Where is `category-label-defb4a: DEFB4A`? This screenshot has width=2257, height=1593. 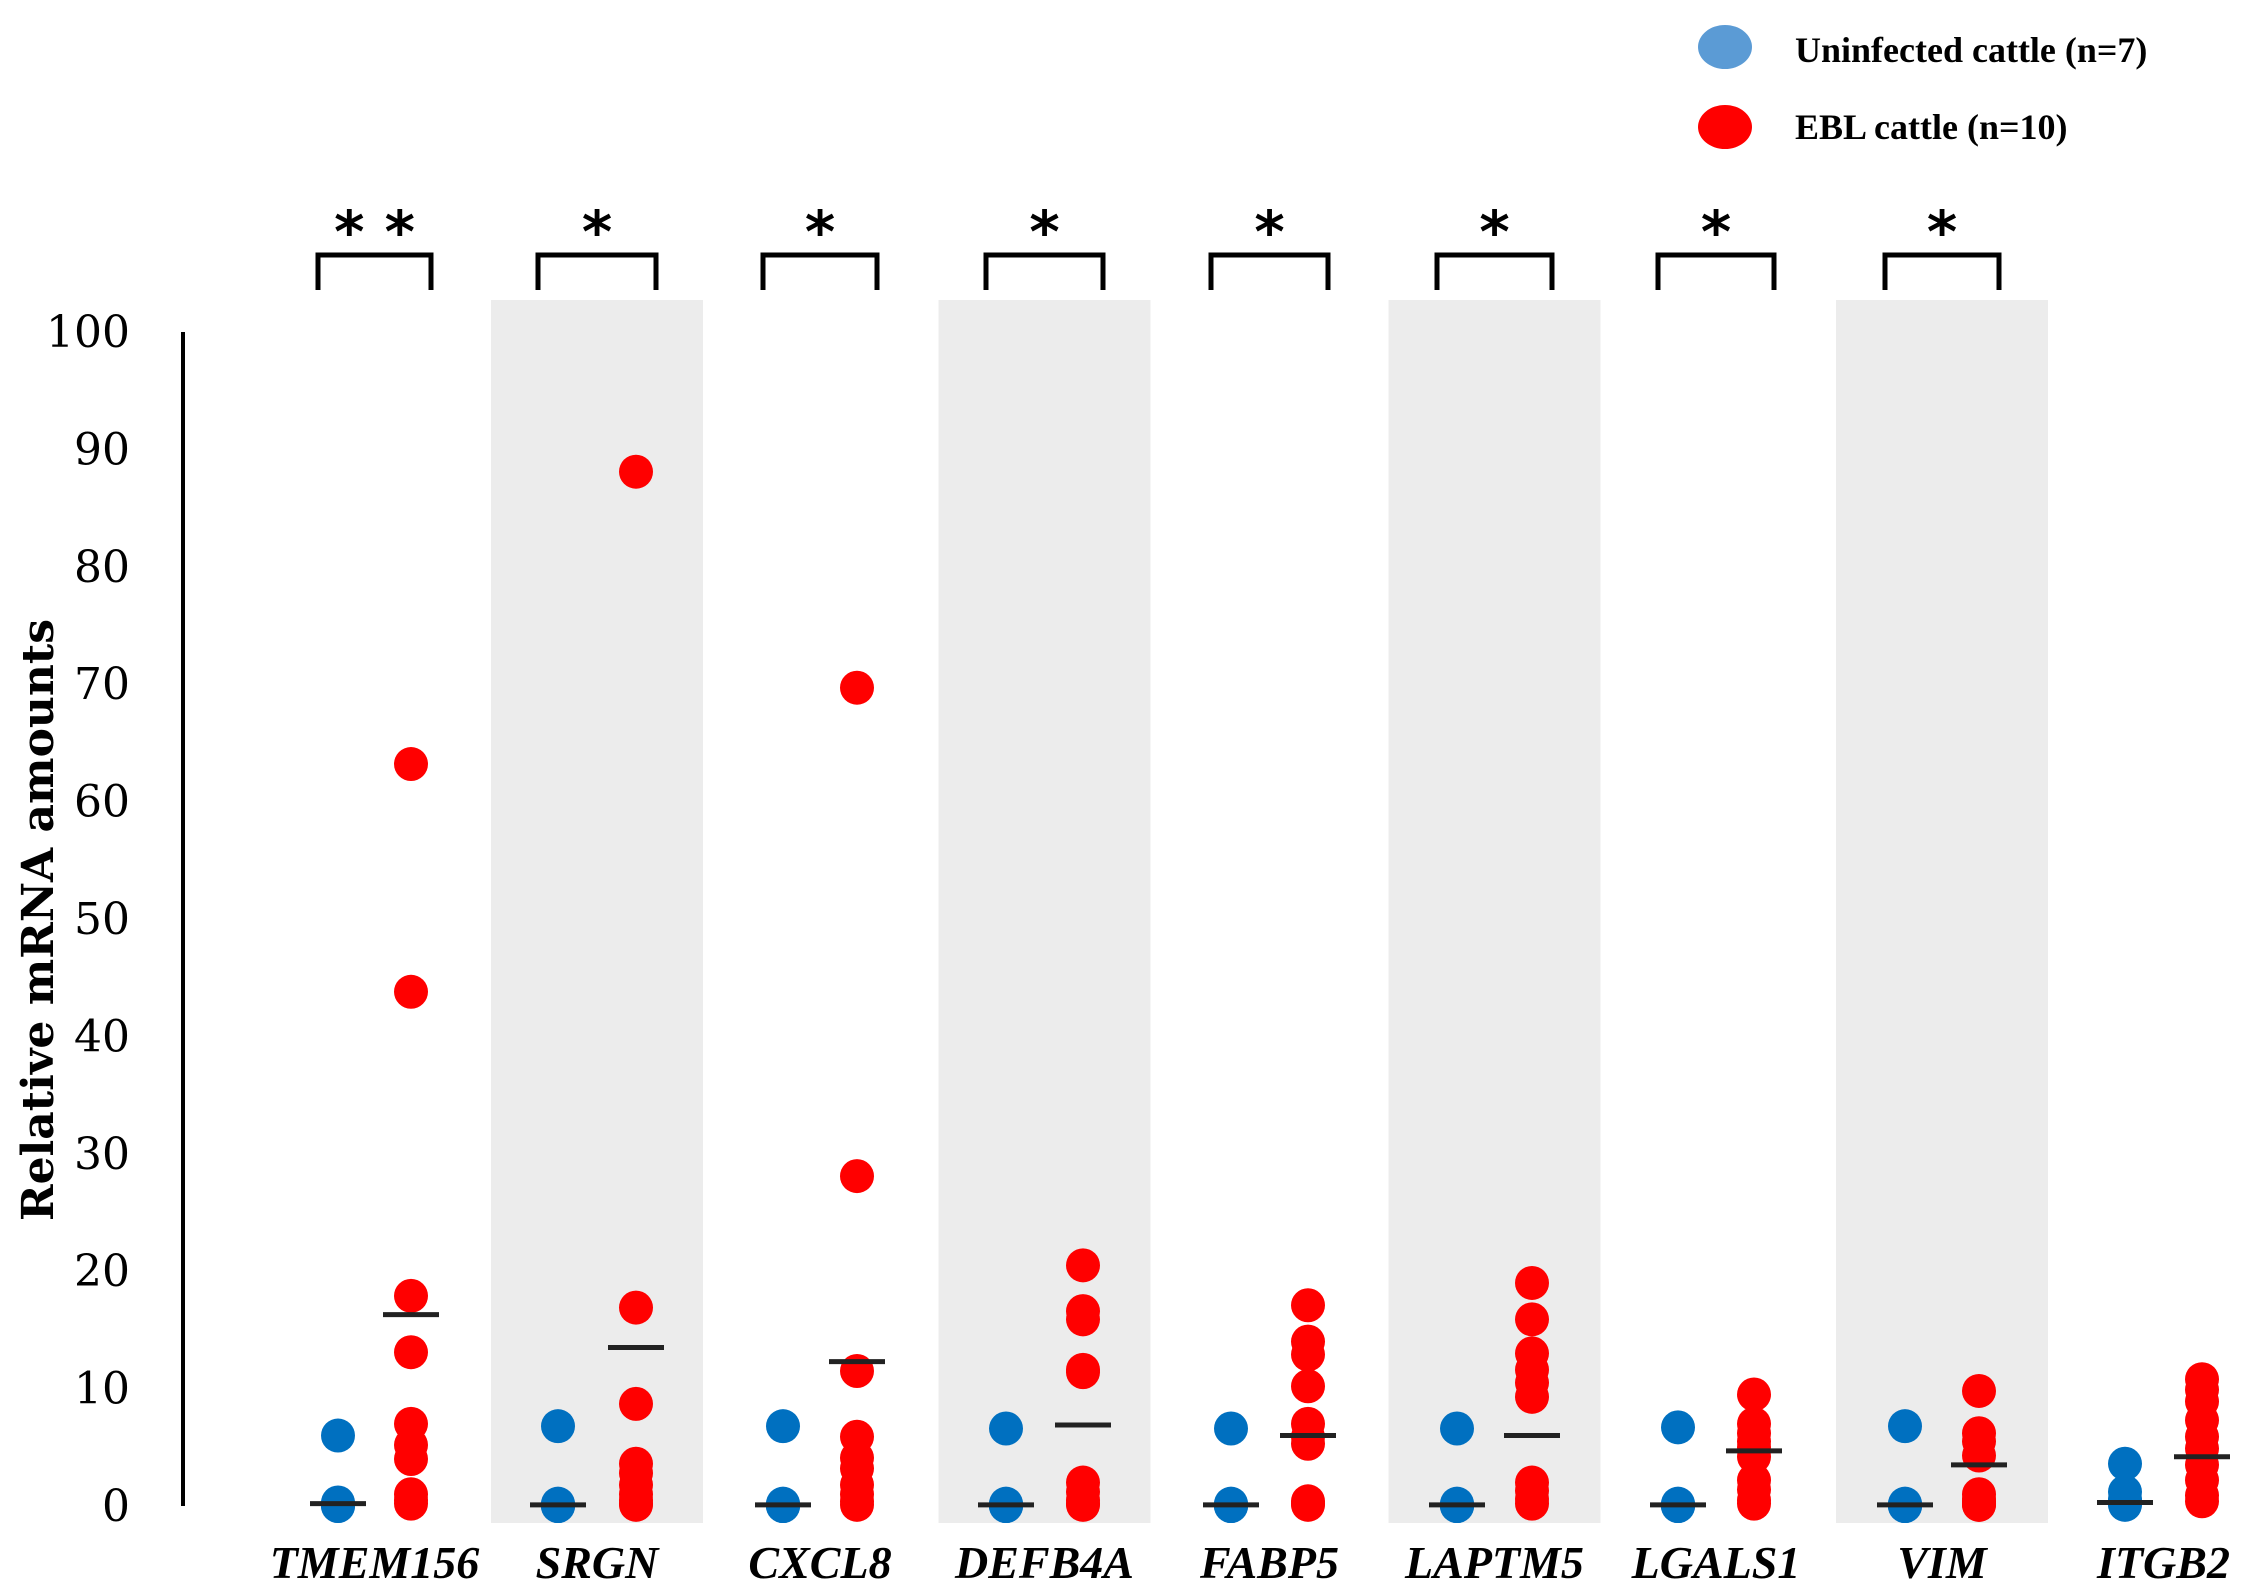
category-label-defb4a: DEFB4A is located at coordinates (1044, 1562).